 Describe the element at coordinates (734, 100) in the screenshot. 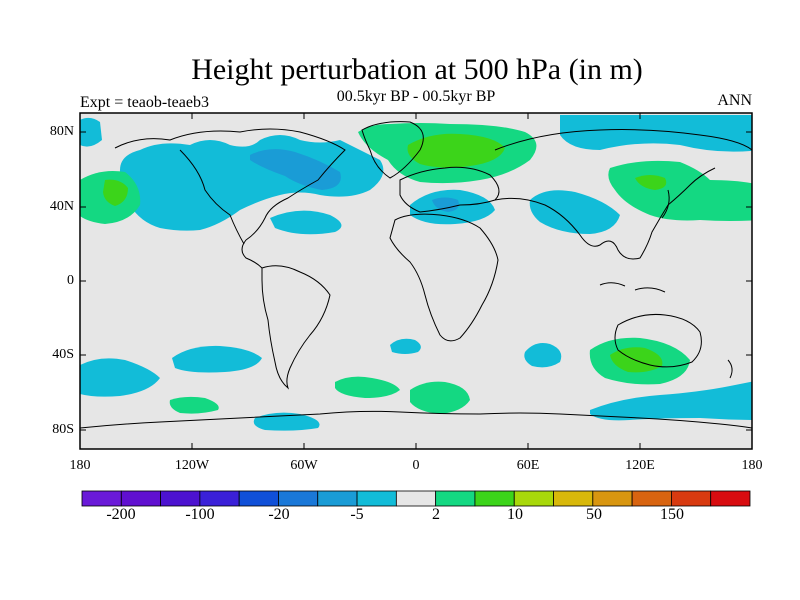

I see `season-label: ANN` at that location.